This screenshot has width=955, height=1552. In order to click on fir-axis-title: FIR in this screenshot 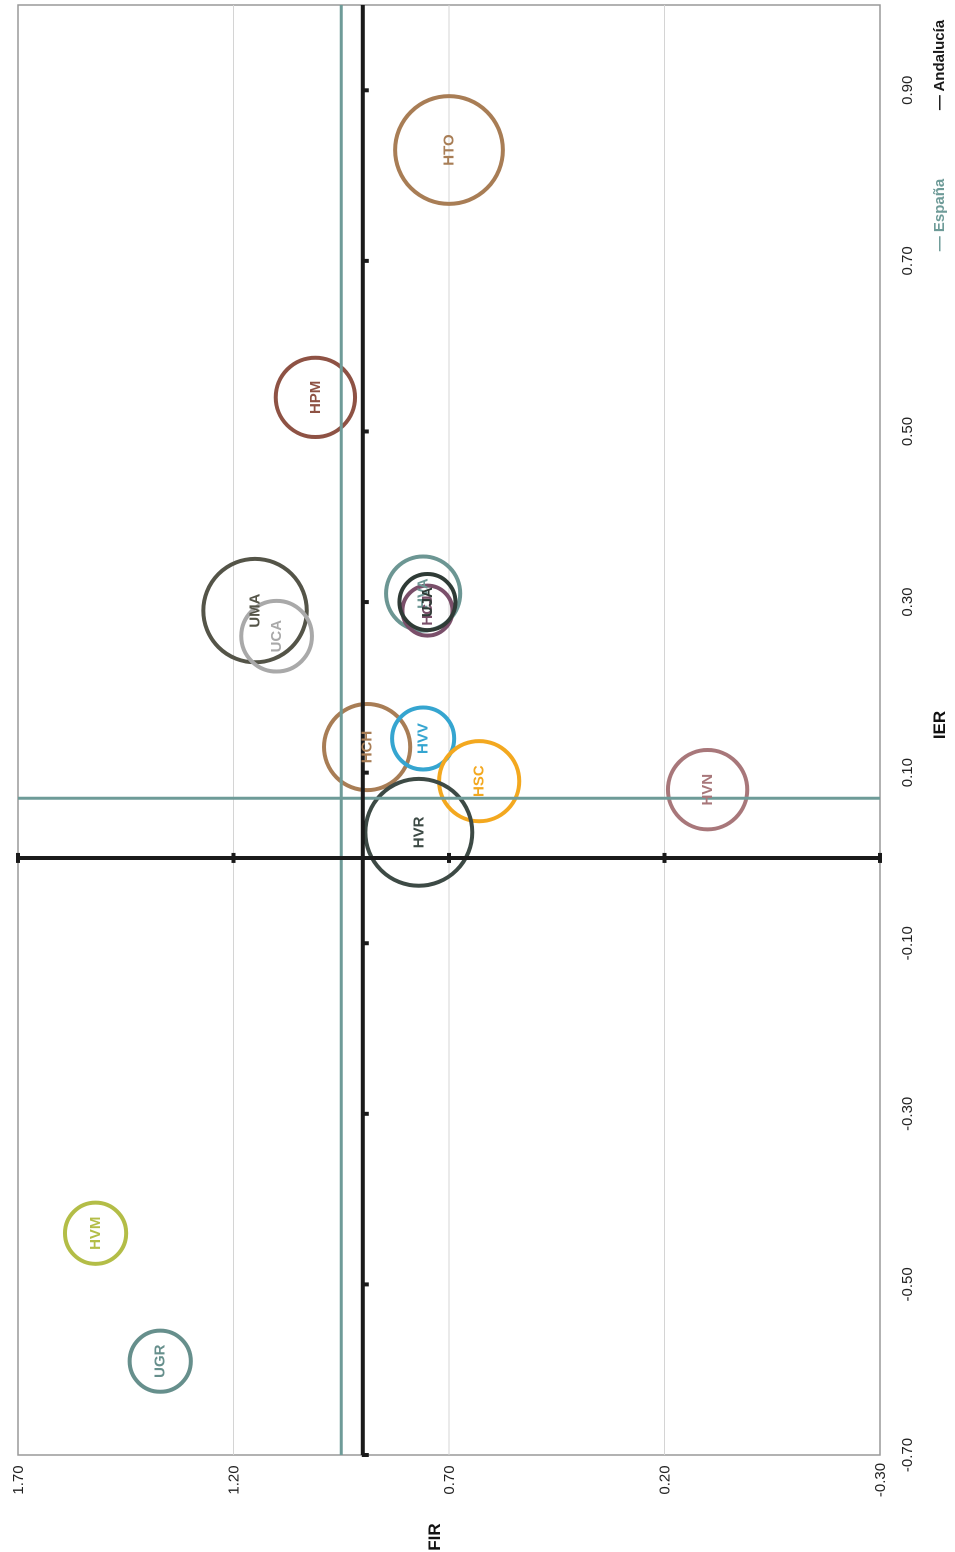, I will do `click(434, 1536)`.